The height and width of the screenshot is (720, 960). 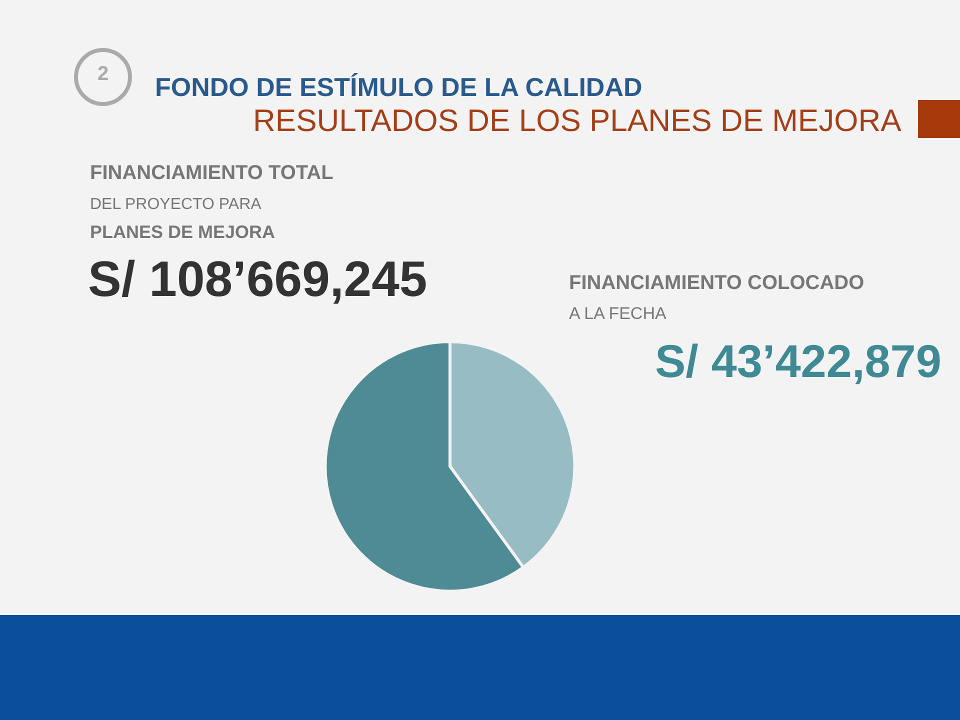 What do you see at coordinates (798, 361) in the screenshot?
I see `text: S/ 43’422,879` at bounding box center [798, 361].